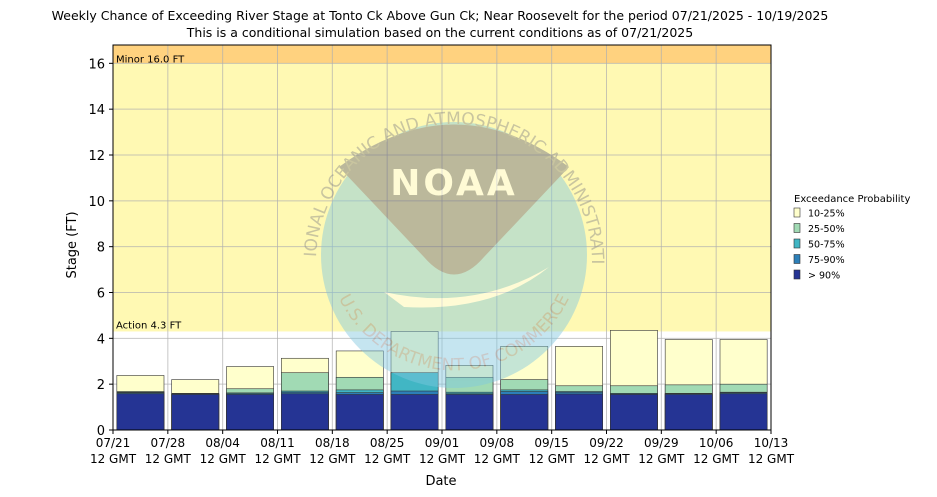 This screenshot has height=497, width=937. Describe the element at coordinates (716, 443) in the screenshot. I see `x-tick-date: 10/06` at that location.